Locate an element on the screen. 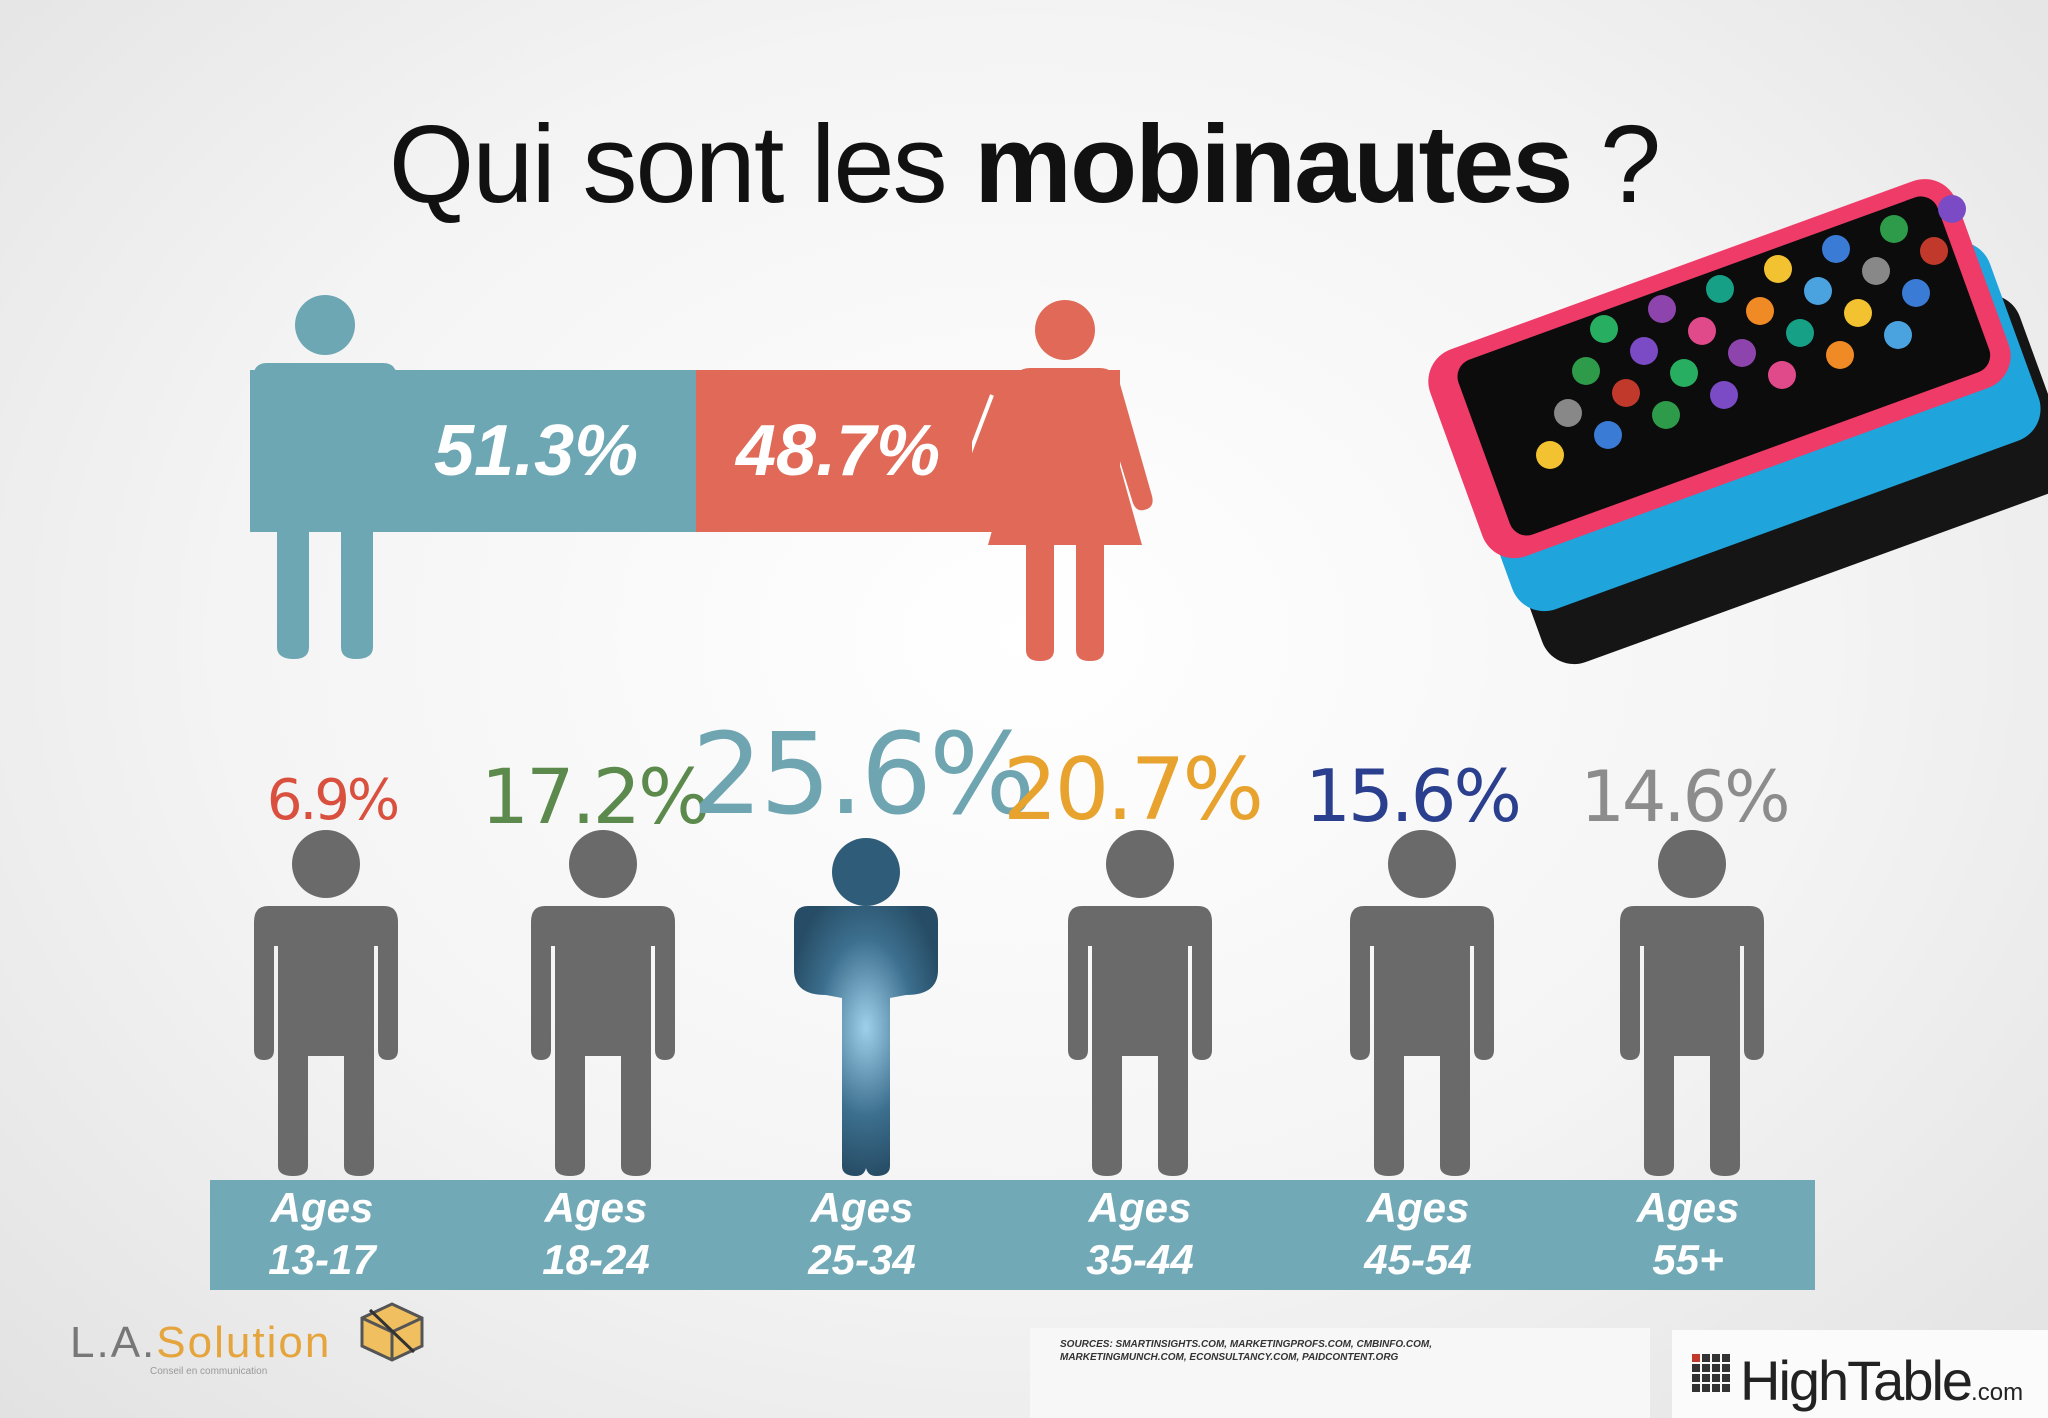  age-percentage-35-44: 20.7% is located at coordinates (1133, 790).